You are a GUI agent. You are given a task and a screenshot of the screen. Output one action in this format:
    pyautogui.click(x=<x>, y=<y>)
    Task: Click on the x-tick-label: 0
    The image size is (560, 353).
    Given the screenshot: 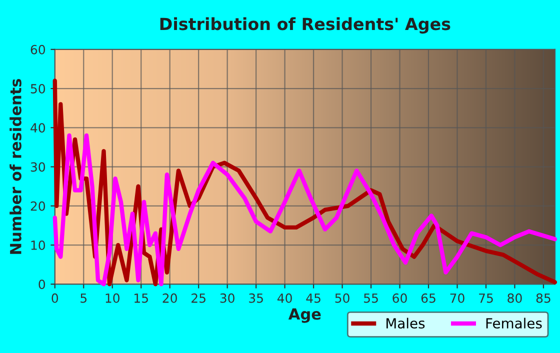 What is the action you would take?
    pyautogui.click(x=55, y=298)
    